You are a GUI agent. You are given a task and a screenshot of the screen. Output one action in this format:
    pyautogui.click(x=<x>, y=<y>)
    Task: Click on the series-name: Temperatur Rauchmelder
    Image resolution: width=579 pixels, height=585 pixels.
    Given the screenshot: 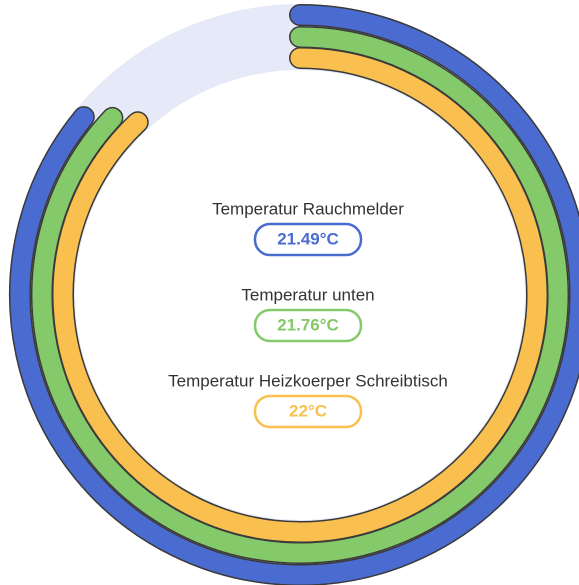 What is the action you would take?
    pyautogui.click(x=308, y=208)
    